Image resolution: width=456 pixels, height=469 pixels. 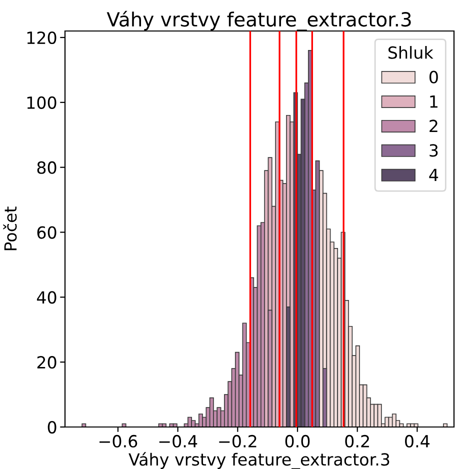 What do you see at coordinates (411, 52) in the screenshot?
I see `legend-title: Shluk` at bounding box center [411, 52].